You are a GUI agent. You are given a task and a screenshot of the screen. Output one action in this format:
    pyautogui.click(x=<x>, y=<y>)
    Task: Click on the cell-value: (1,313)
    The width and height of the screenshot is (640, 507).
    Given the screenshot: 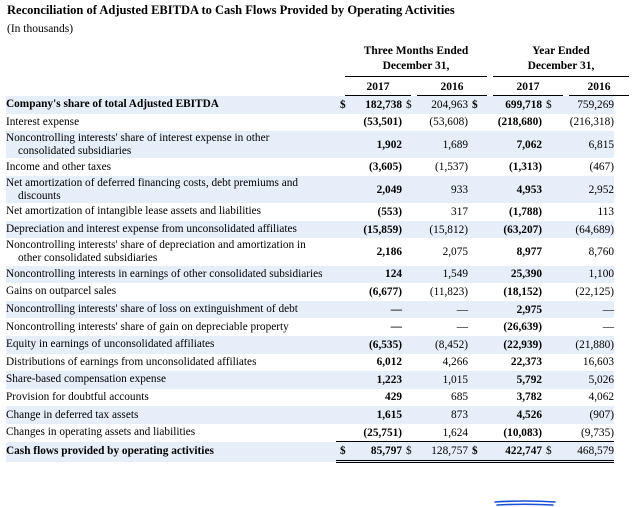 What is the action you would take?
    pyautogui.click(x=525, y=167)
    